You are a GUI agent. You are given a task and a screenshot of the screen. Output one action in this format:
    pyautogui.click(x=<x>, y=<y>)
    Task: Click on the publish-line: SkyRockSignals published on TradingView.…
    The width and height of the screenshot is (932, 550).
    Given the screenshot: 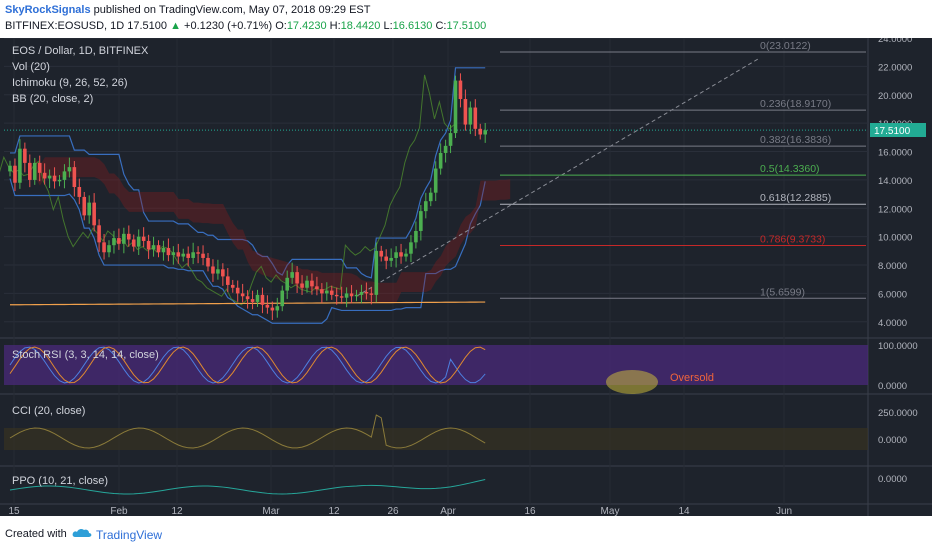 What is the action you would take?
    pyautogui.click(x=187, y=10)
    